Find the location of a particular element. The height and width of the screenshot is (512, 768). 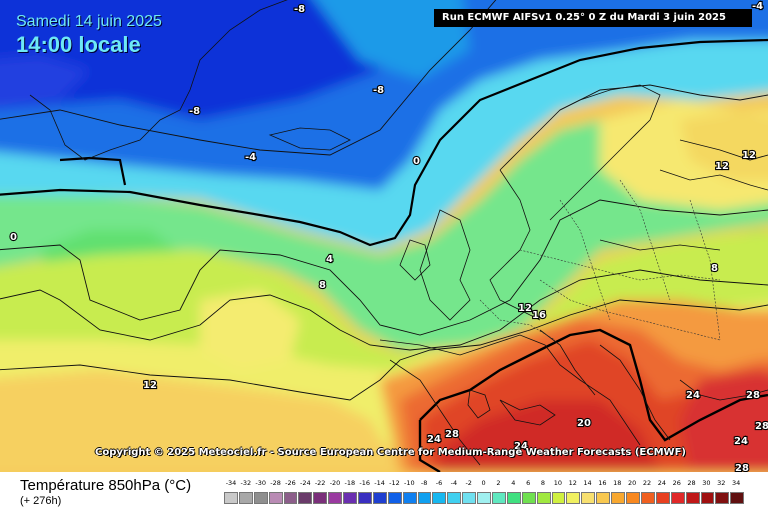

scale-label: 30 is located at coordinates (706, 483).